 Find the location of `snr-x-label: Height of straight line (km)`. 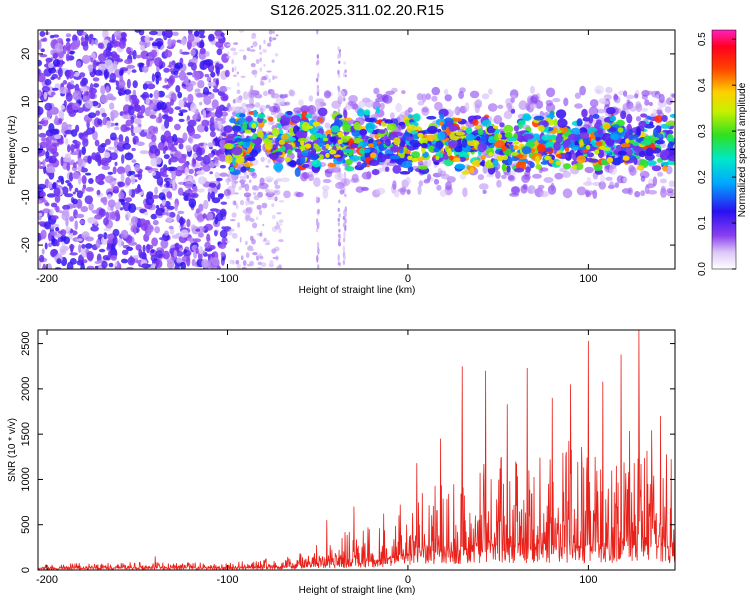

snr-x-label: Height of straight line (km) is located at coordinates (357, 590).